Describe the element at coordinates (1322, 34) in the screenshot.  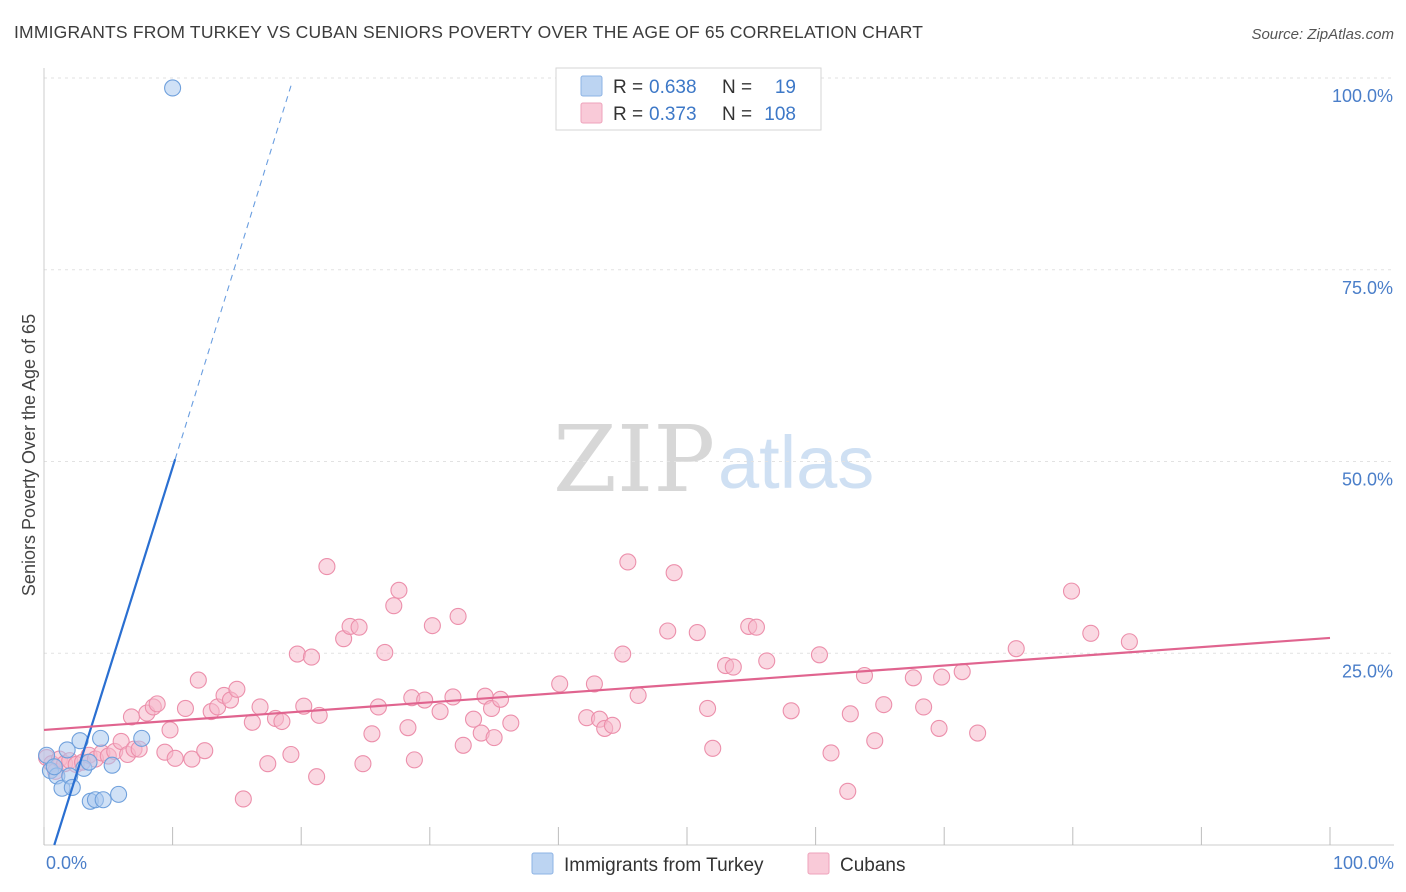
I see `chart-source: Source: ZipAtlas.com` at that location.